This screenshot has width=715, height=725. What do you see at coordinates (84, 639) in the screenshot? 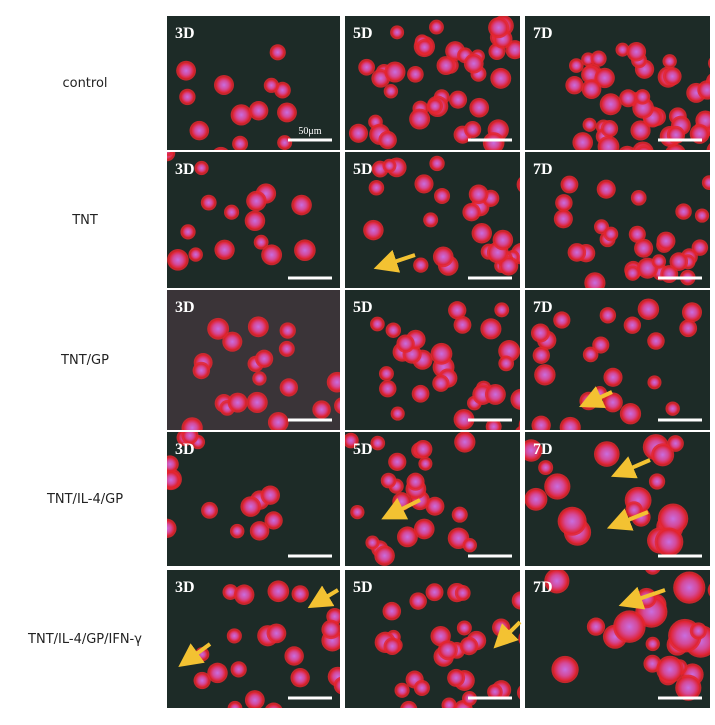
I see `row-label: TNT/IL-4/GP/IFN-γ` at bounding box center [84, 639].